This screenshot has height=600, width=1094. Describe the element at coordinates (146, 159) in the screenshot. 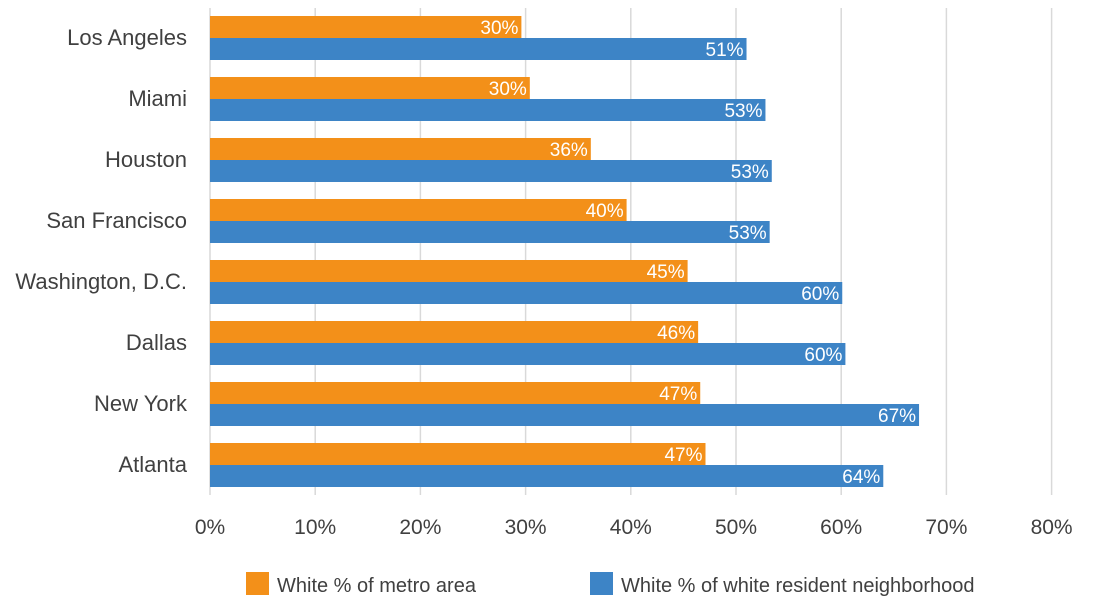

I see `category-label: Houston` at that location.